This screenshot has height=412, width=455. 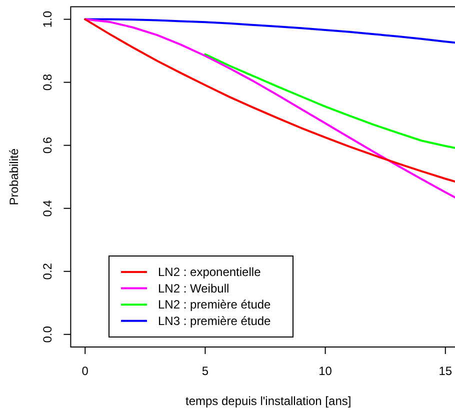 What do you see at coordinates (205, 371) in the screenshot?
I see `x-tick-label: 5` at bounding box center [205, 371].